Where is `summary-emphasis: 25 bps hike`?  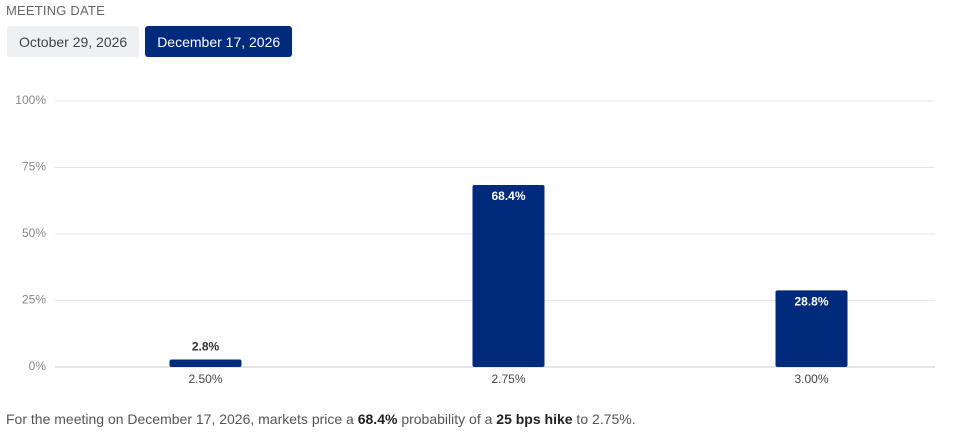
summary-emphasis: 25 bps hike is located at coordinates (534, 419).